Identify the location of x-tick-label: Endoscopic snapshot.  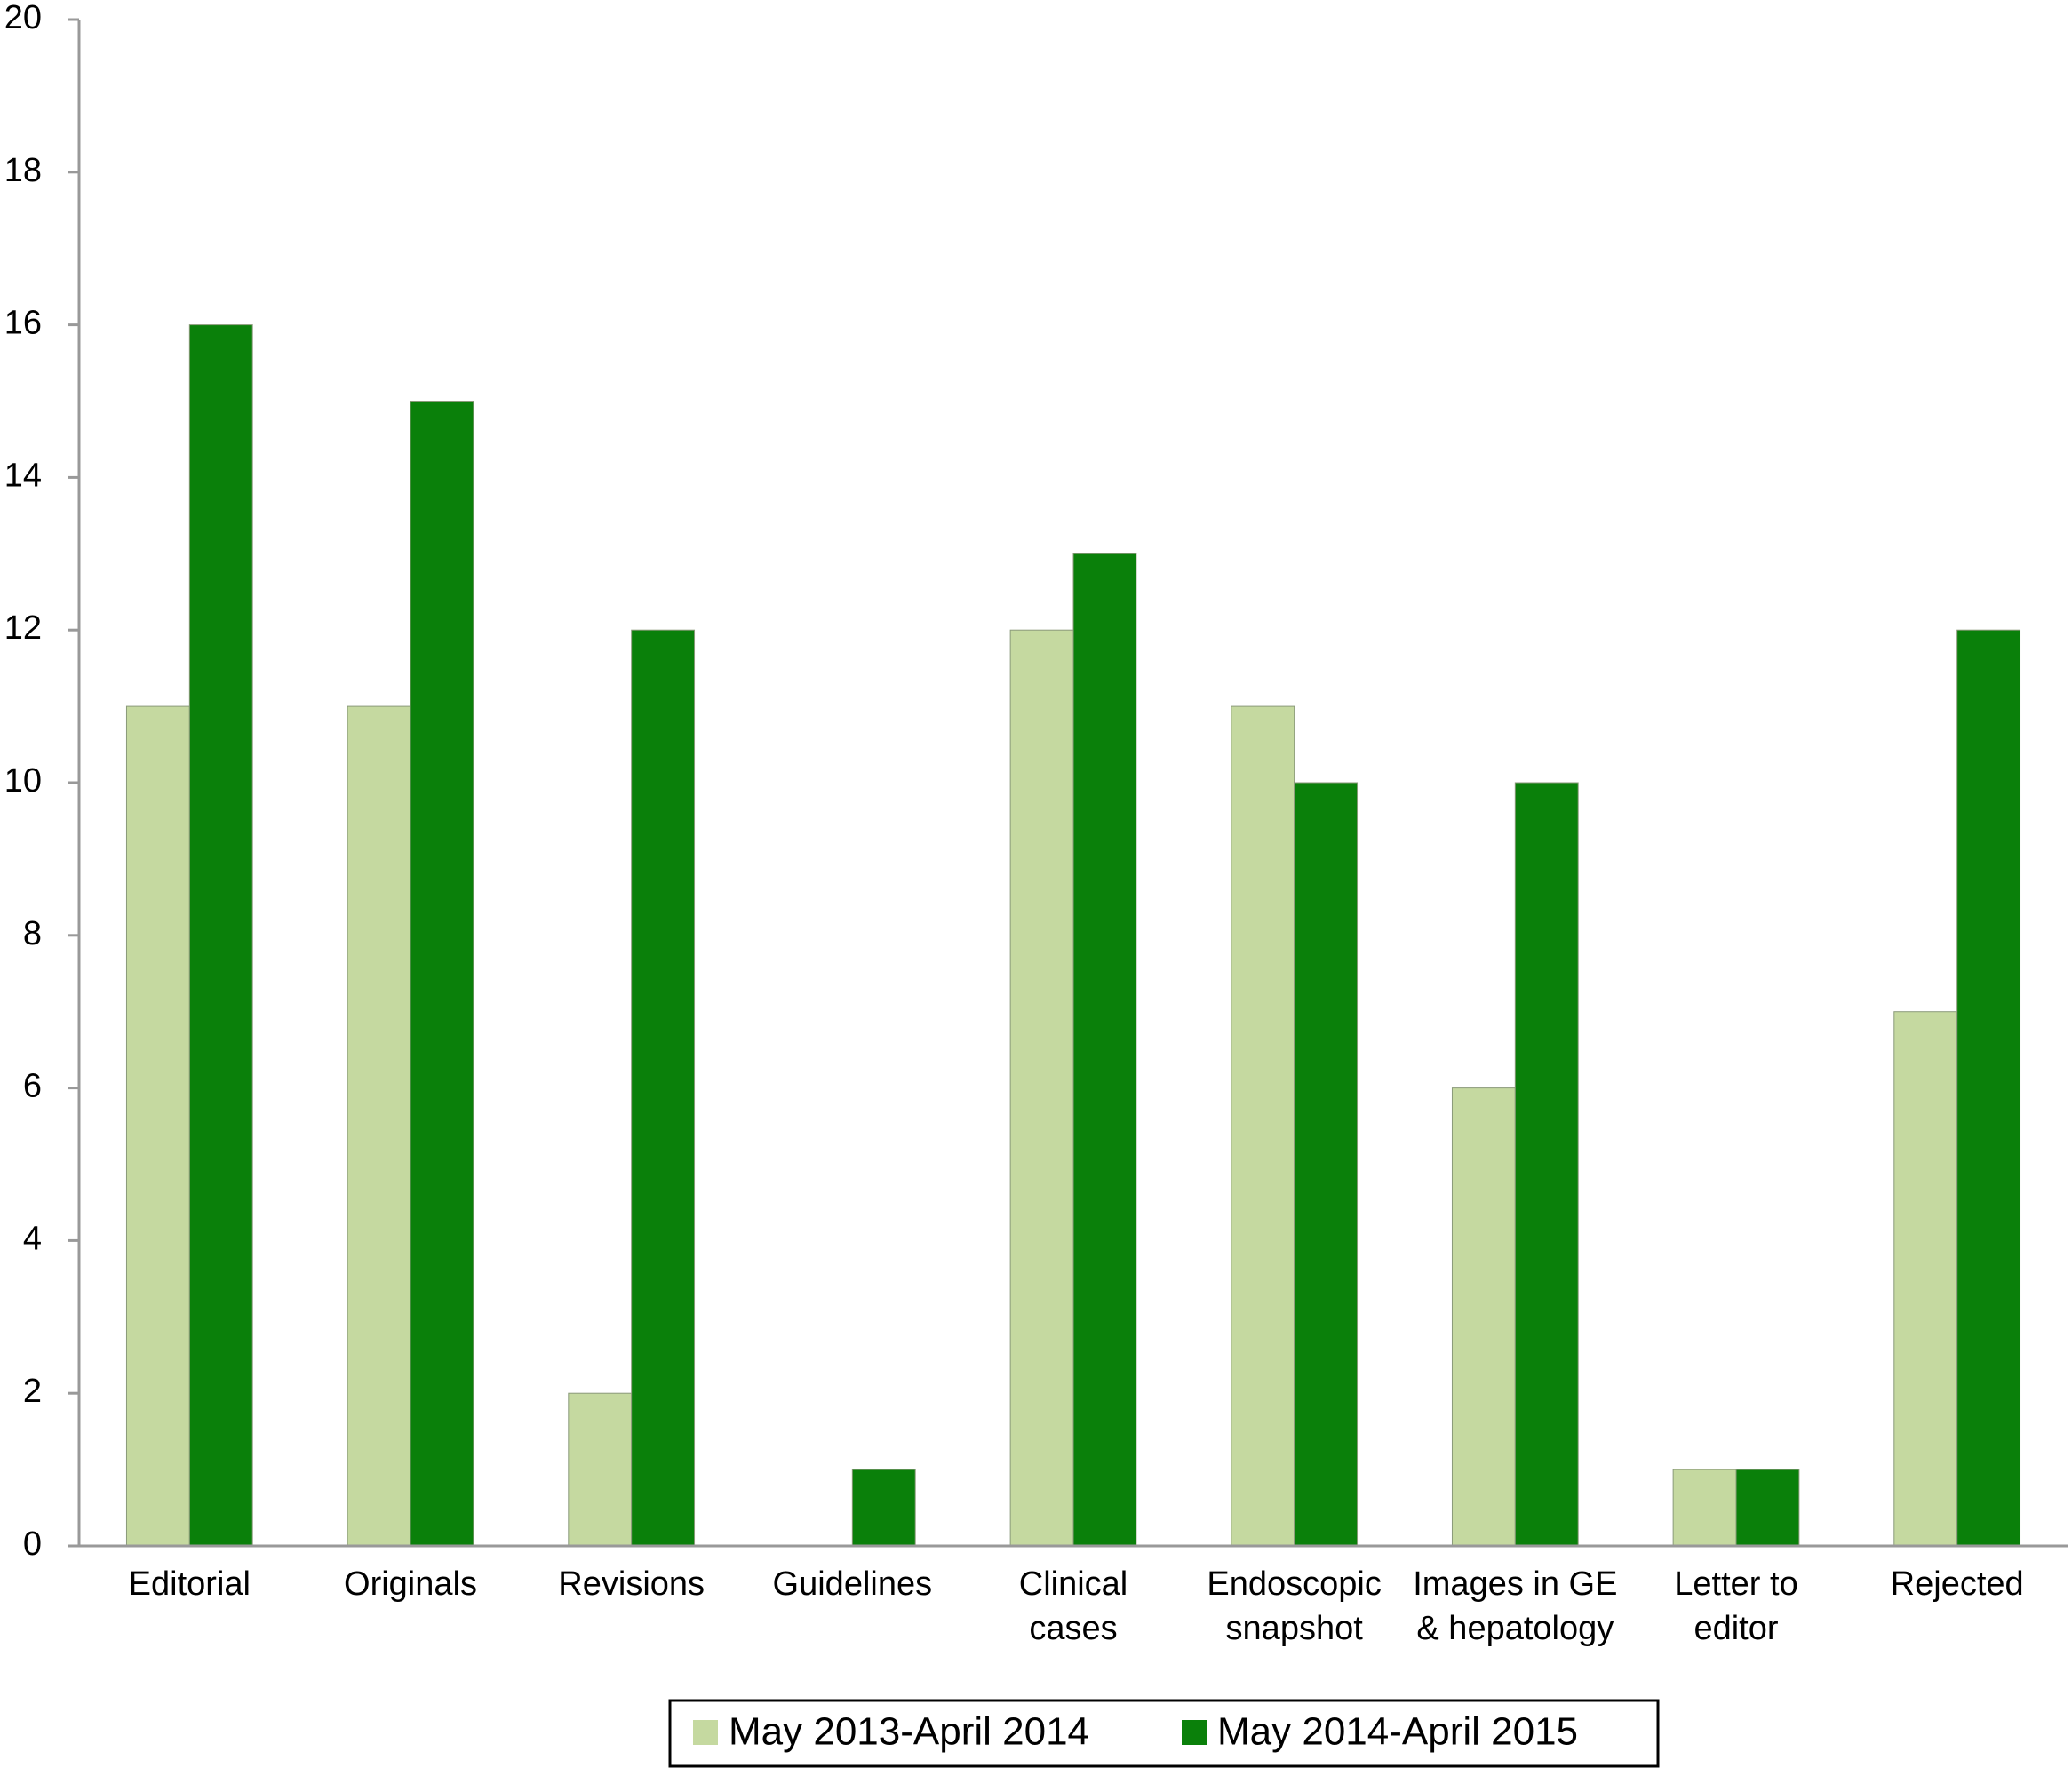
(1294, 1606).